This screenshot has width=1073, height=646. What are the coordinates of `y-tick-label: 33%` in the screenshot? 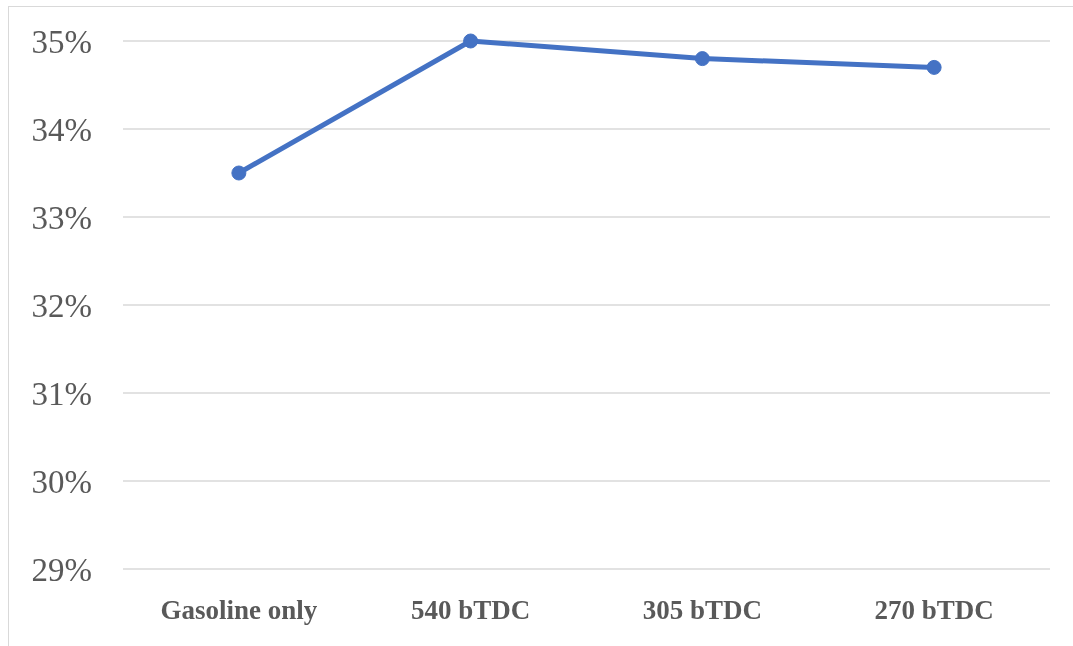 It's located at (61, 217).